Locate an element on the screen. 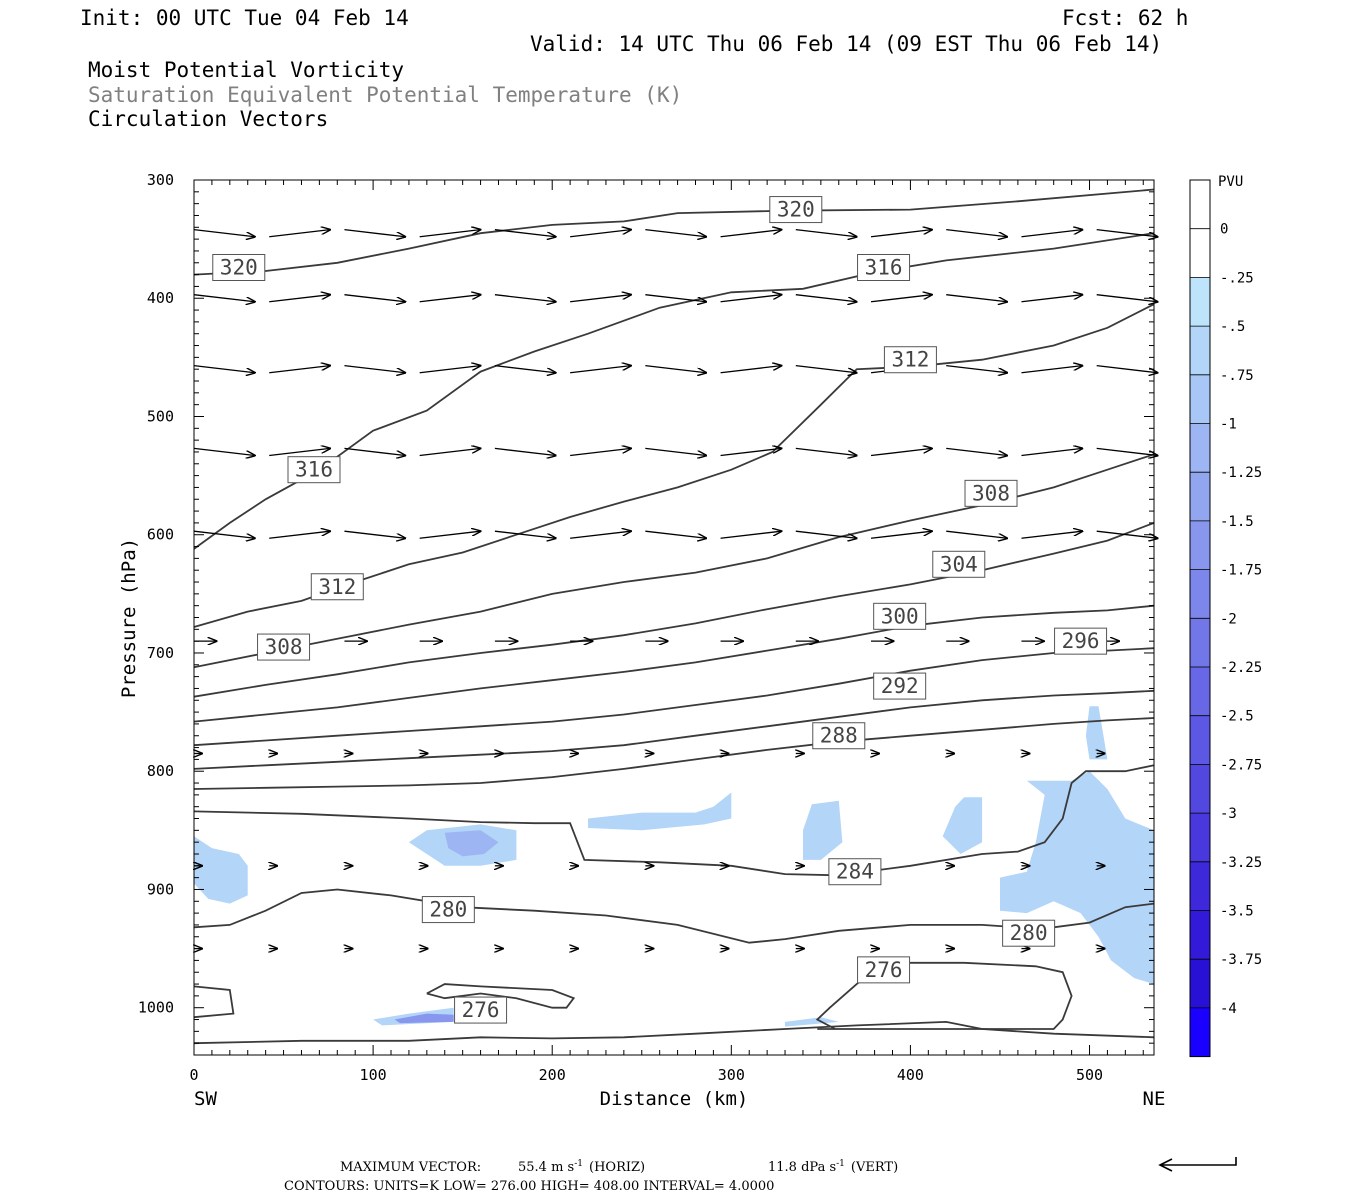 The image size is (1350, 1200). colorbar-label: -1.75 is located at coordinates (1241, 571).